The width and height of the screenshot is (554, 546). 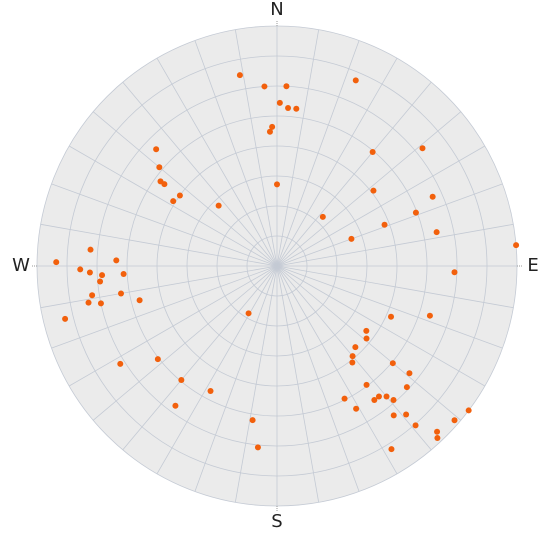 What do you see at coordinates (276, 10) in the screenshot?
I see `theta-tick-label: N` at bounding box center [276, 10].